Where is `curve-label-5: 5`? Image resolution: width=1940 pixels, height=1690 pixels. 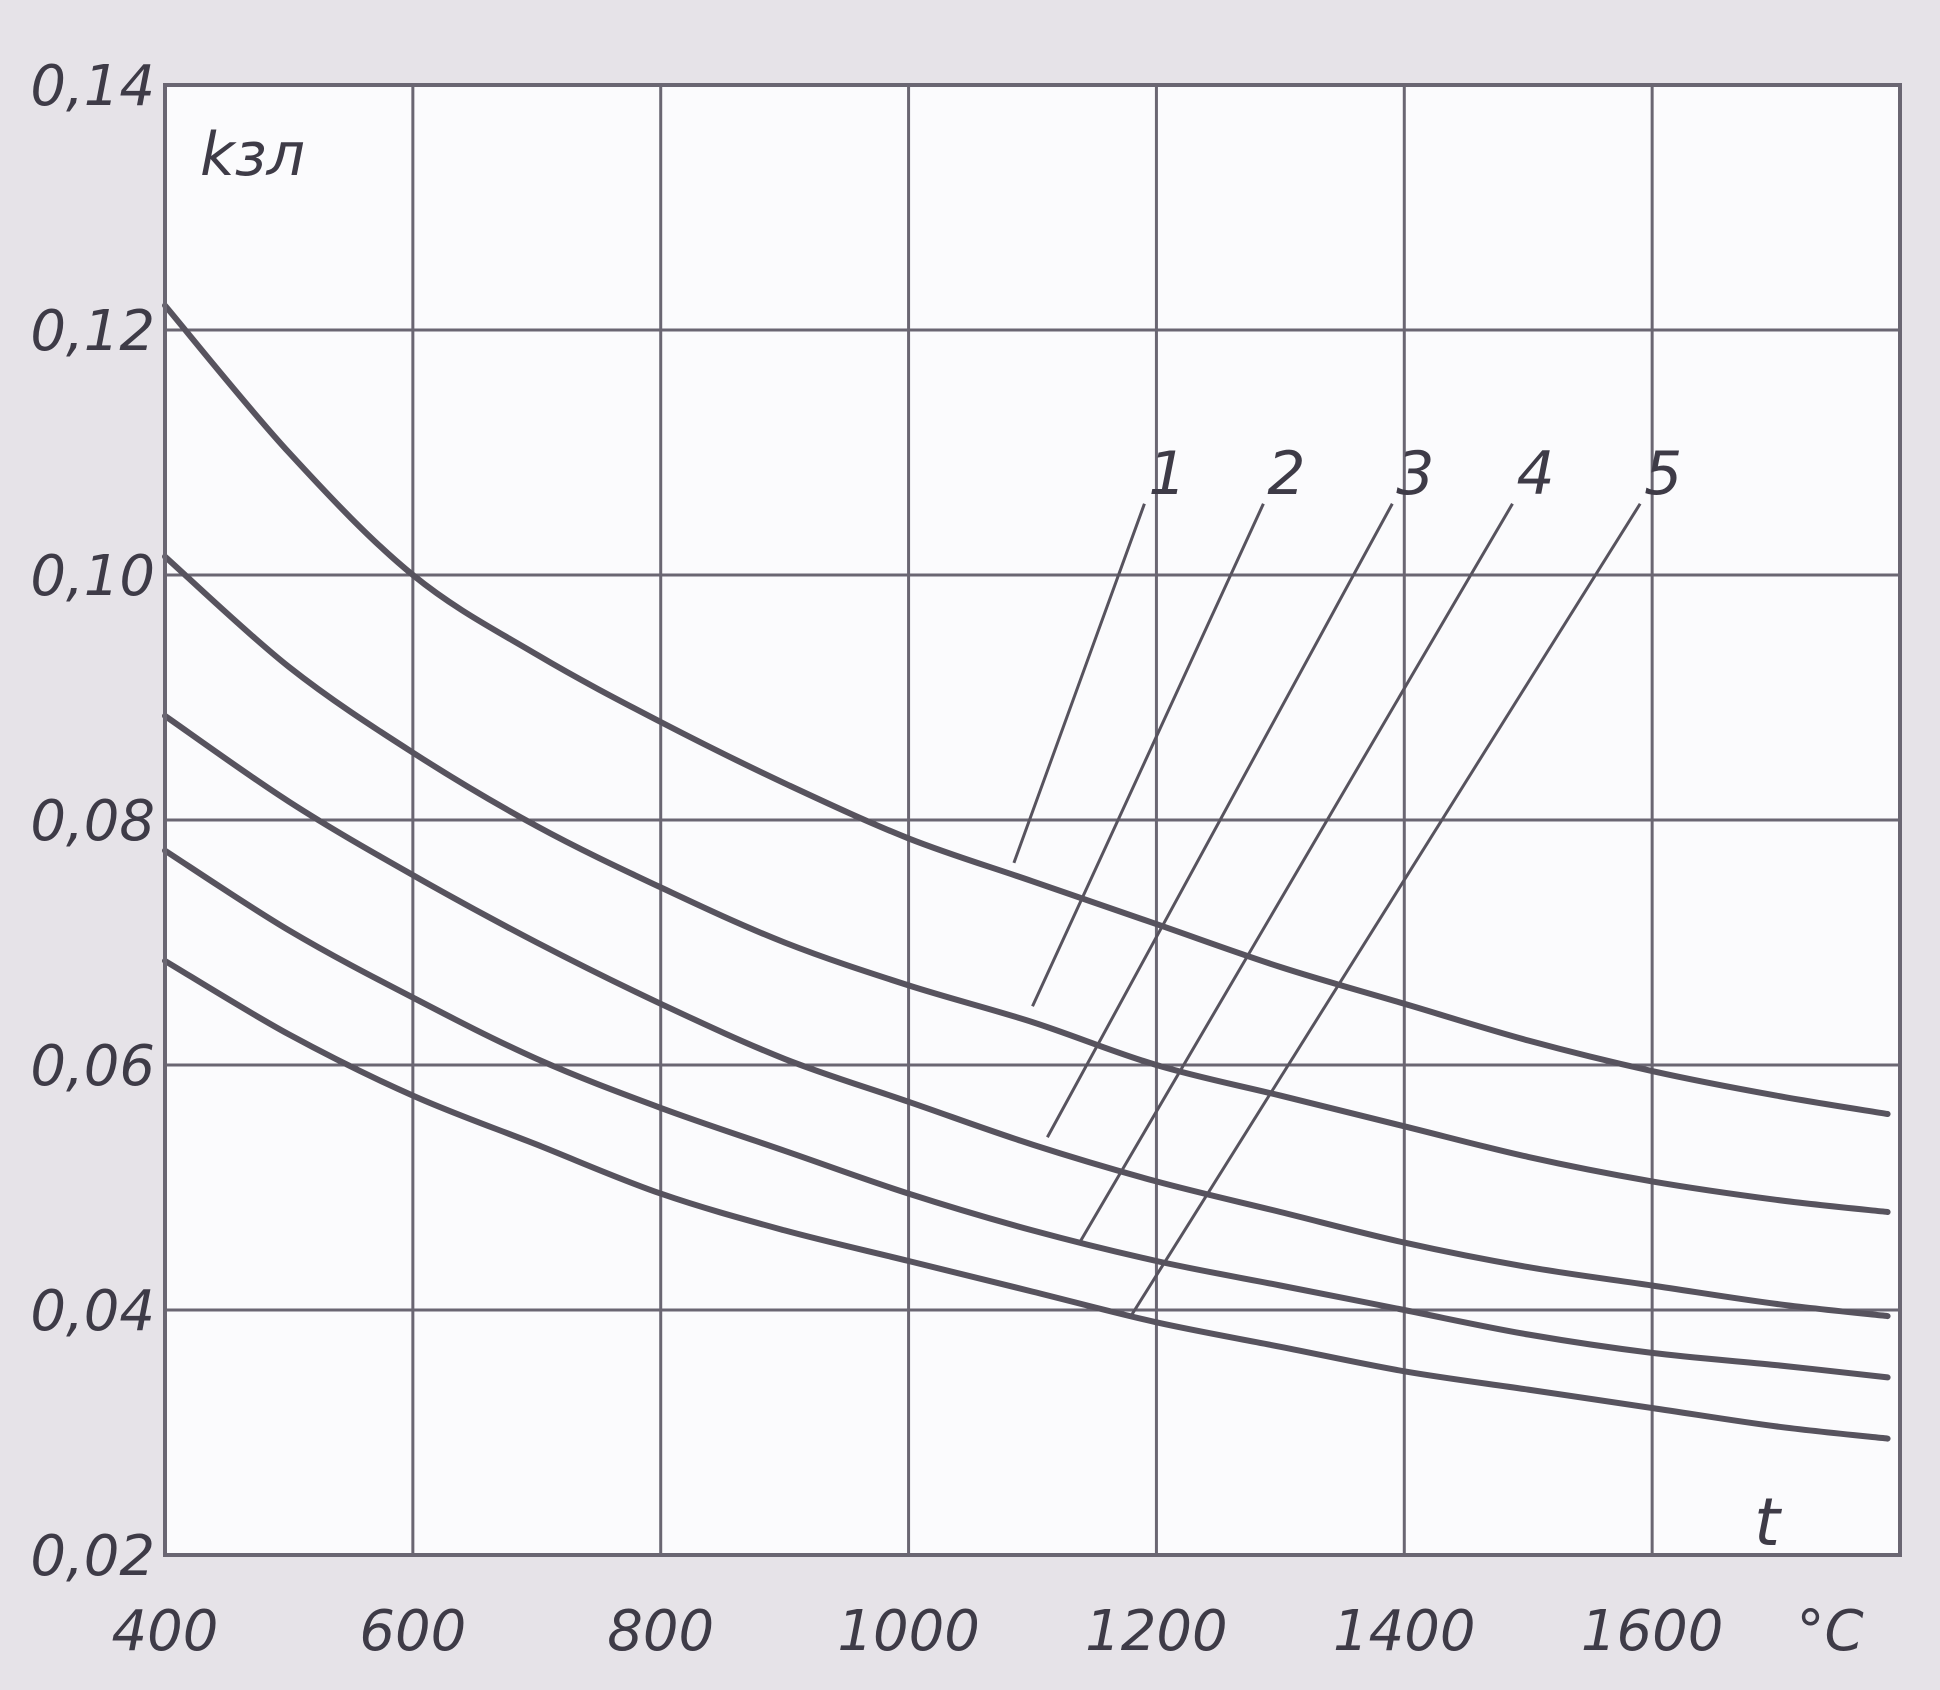 curve-label-5: 5 is located at coordinates (1663, 474).